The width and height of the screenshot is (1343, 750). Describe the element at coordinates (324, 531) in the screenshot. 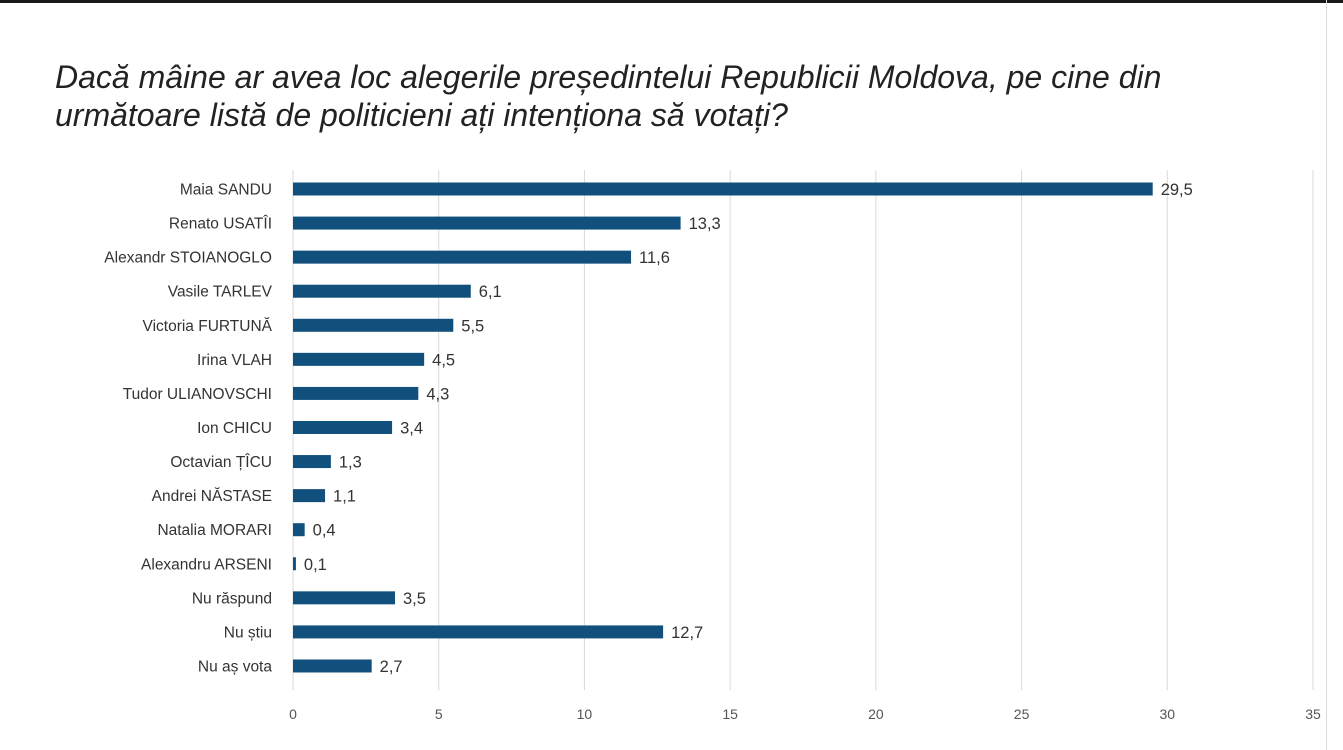

I see `data-label: 0,4` at that location.